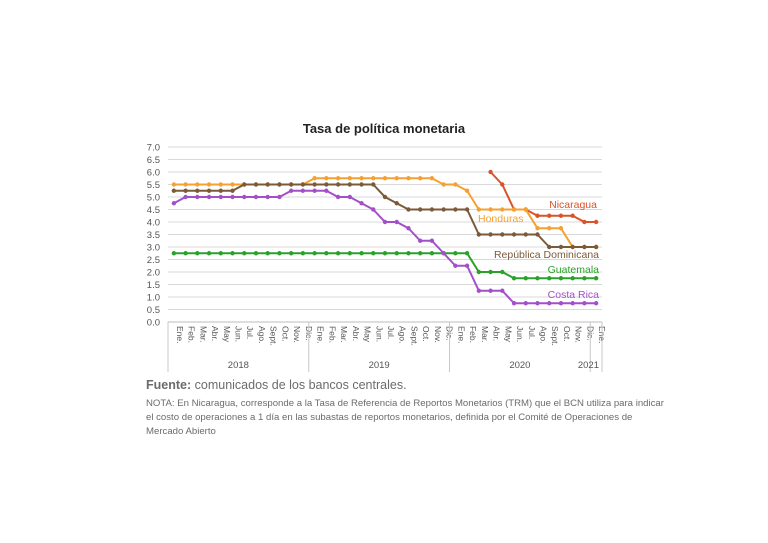 The height and width of the screenshot is (543, 768). What do you see at coordinates (192, 334) in the screenshot?
I see `x-tick-label: Feb.` at bounding box center [192, 334].